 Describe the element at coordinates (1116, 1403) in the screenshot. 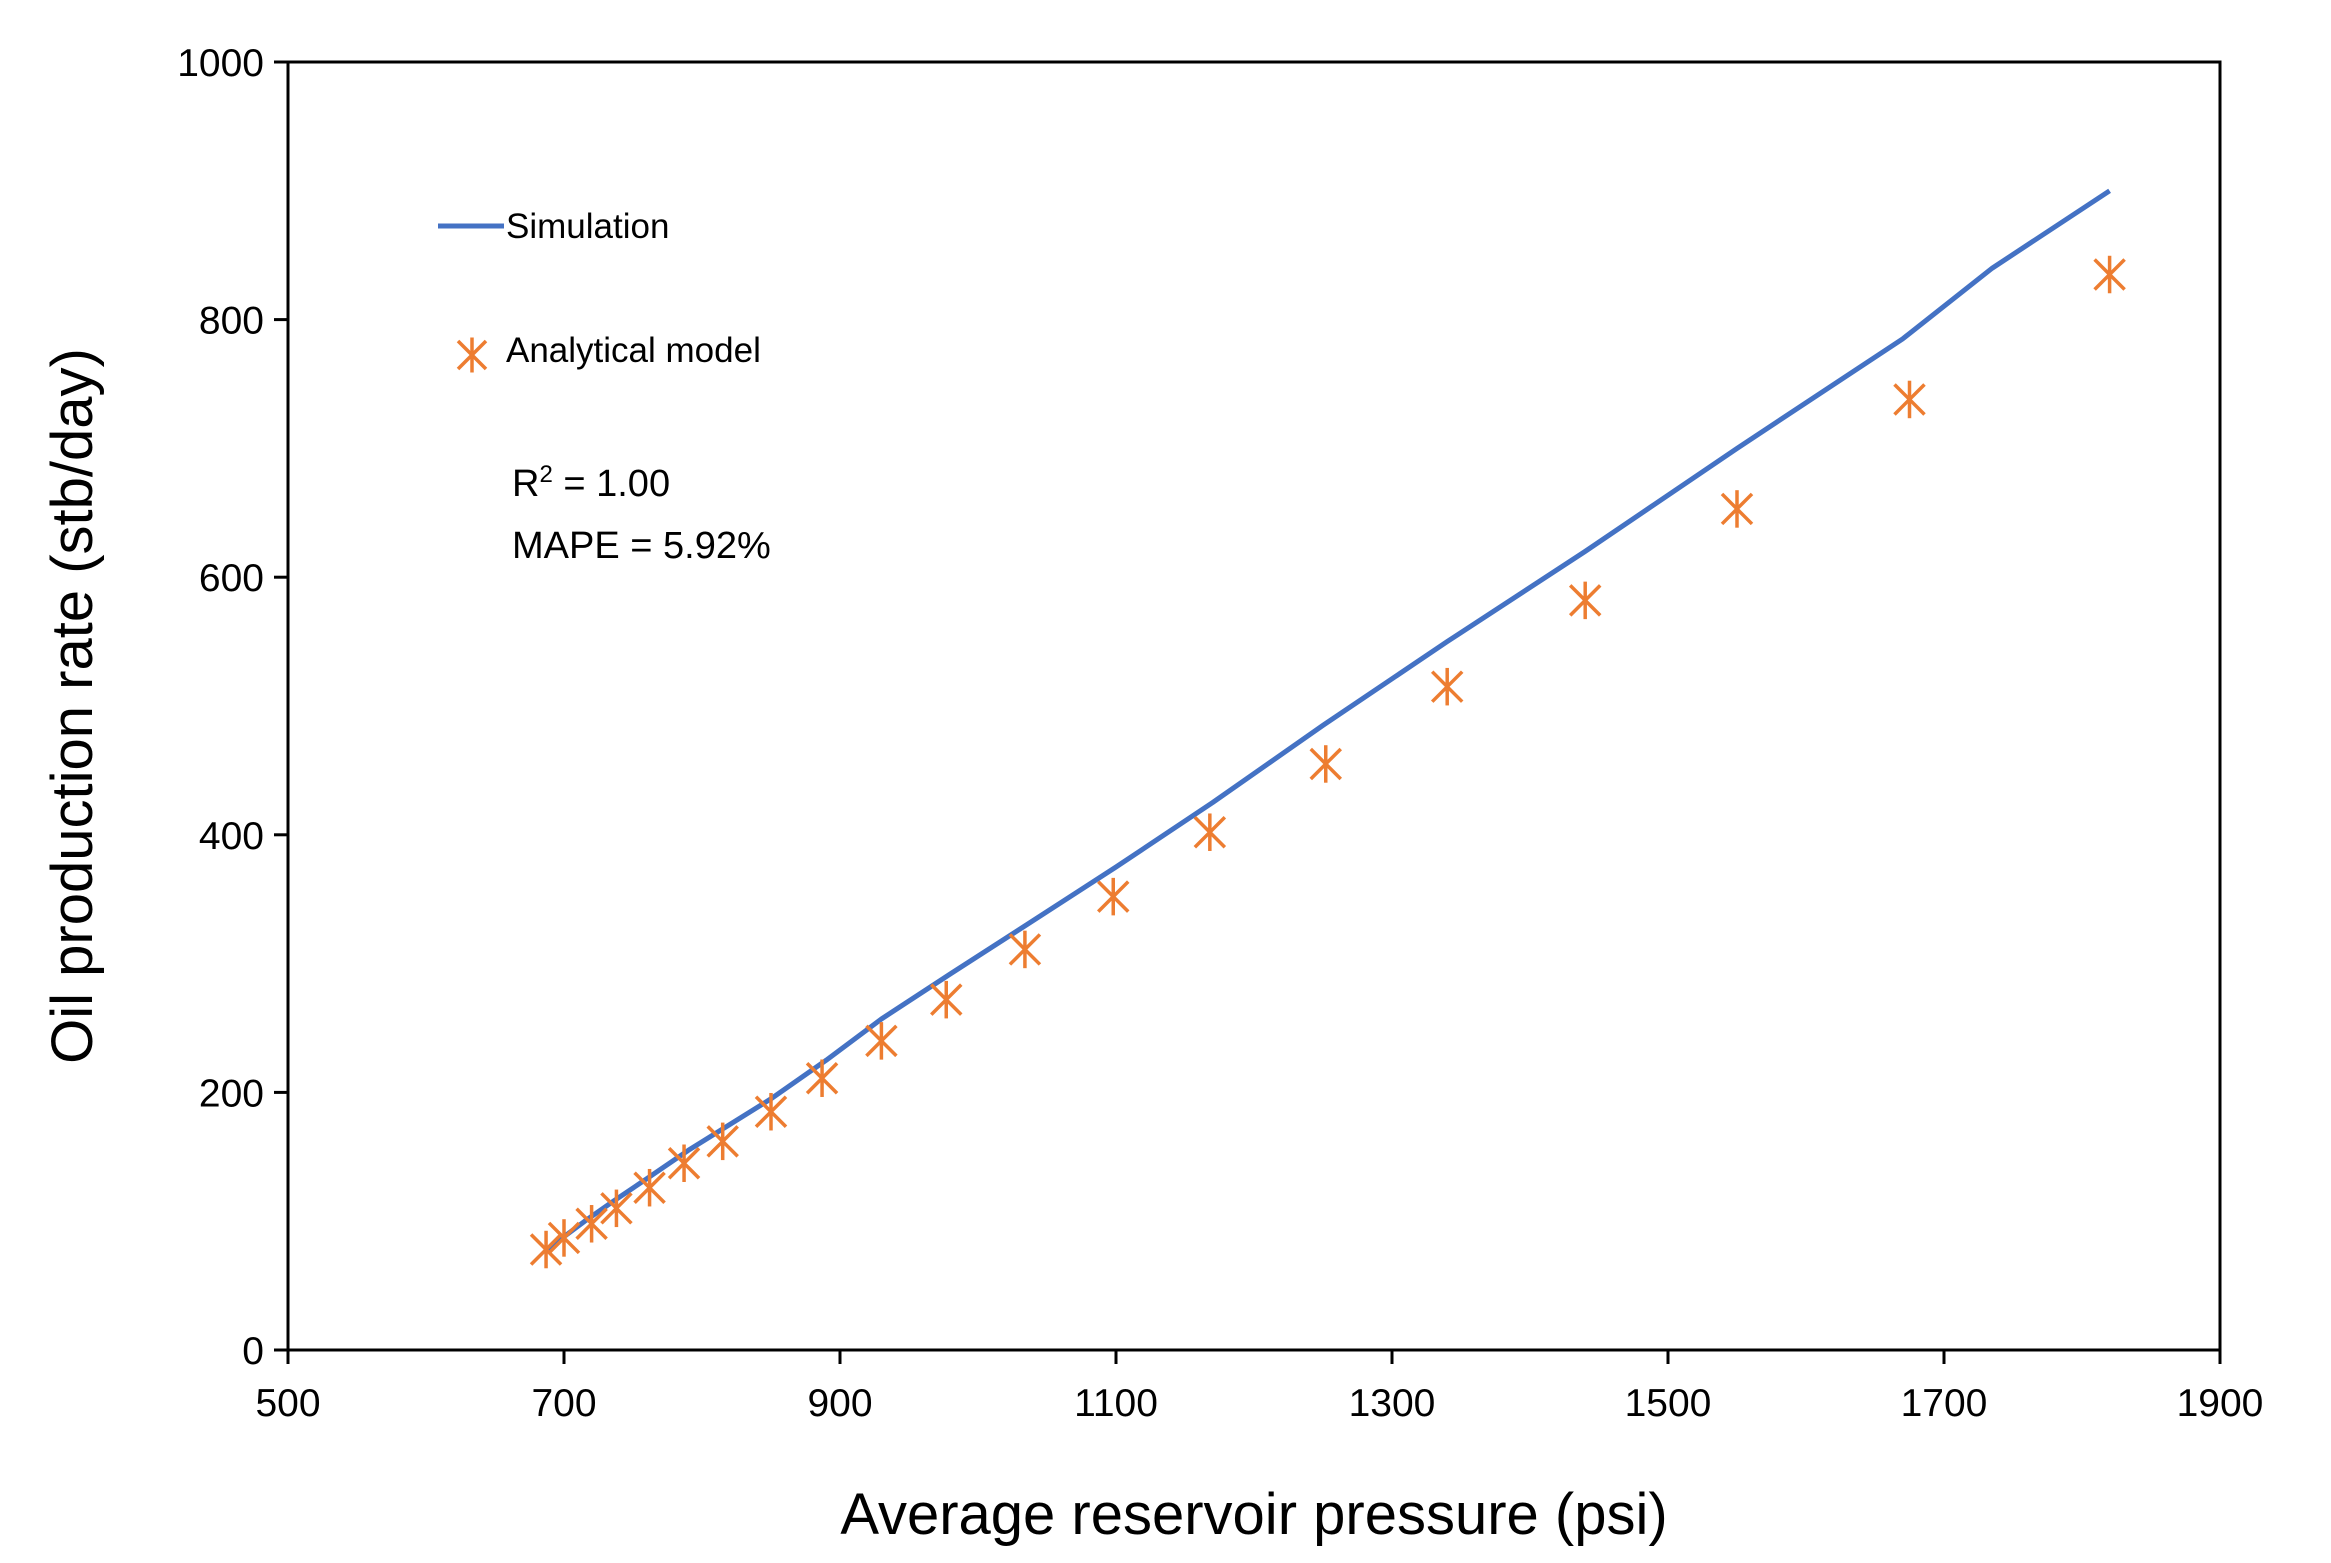

I see `x-tick-label: 1100` at that location.